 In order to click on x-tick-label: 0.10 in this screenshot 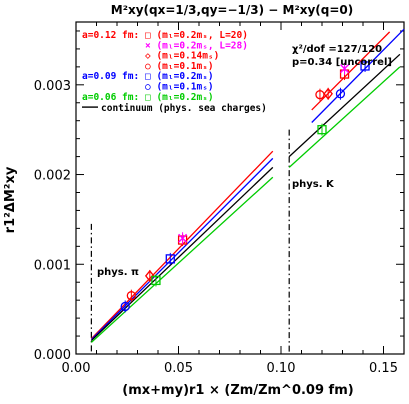, I will do `click(281, 368)`.